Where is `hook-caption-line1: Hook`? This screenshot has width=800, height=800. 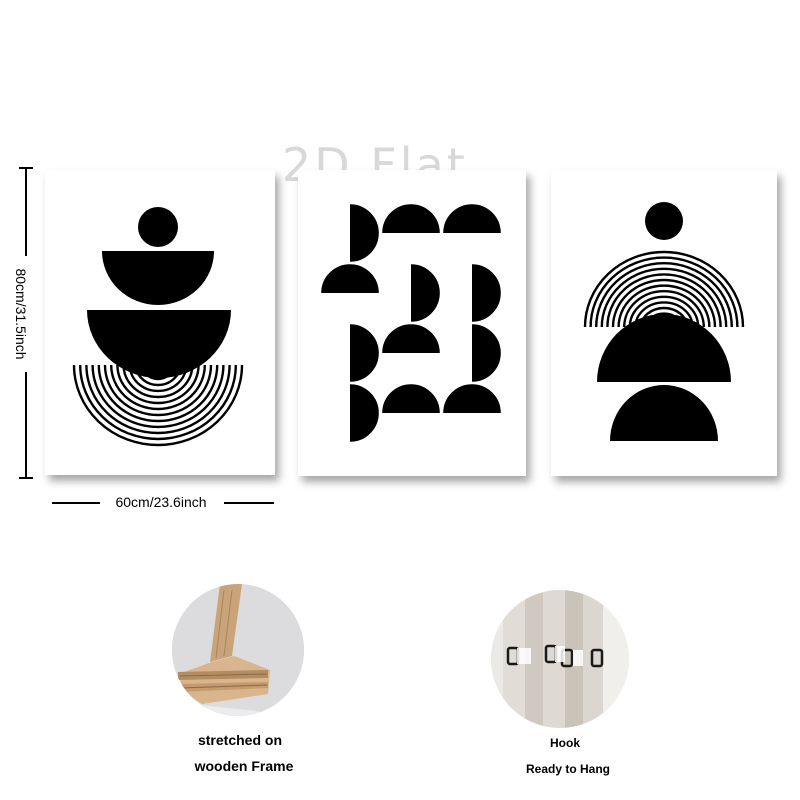 hook-caption-line1: Hook is located at coordinates (565, 743).